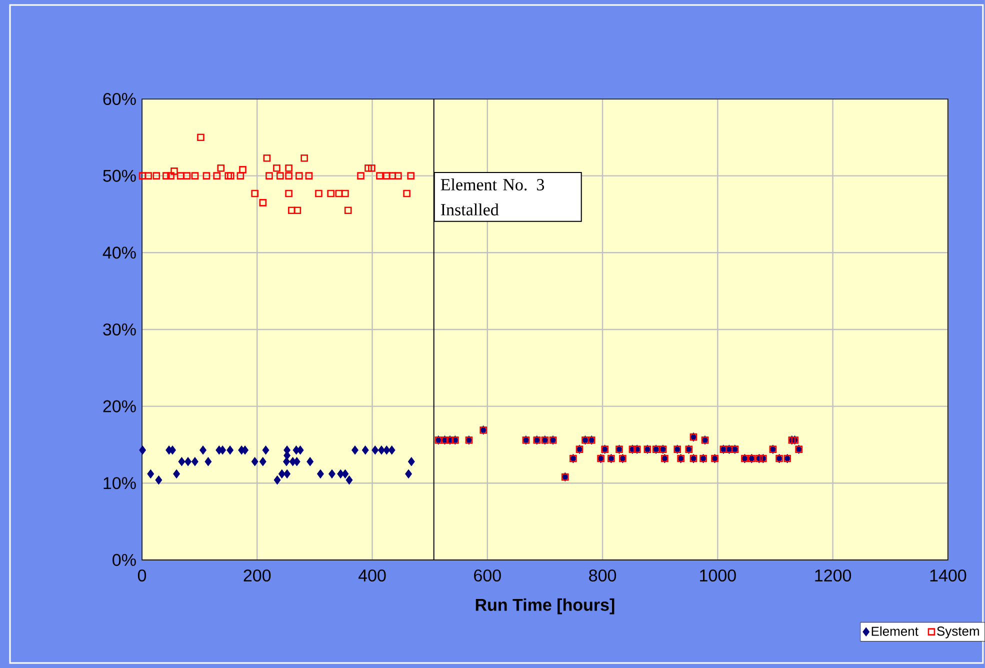  What do you see at coordinates (948, 576) in the screenshot?
I see `x-tick-label: 1400` at bounding box center [948, 576].